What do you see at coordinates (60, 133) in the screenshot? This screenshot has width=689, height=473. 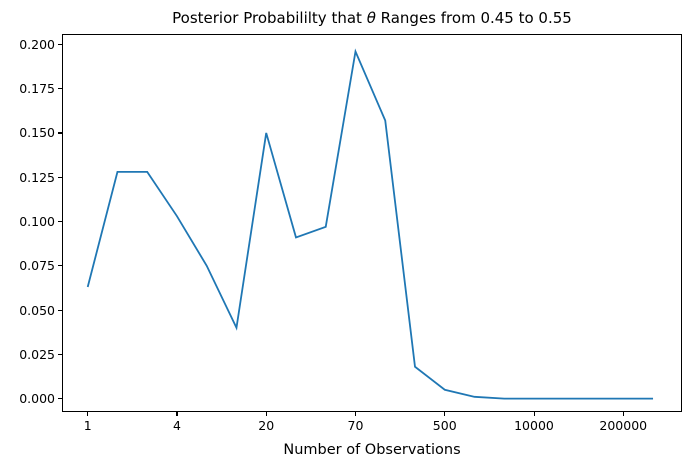 I see `y-tickmark-0.150` at bounding box center [60, 133].